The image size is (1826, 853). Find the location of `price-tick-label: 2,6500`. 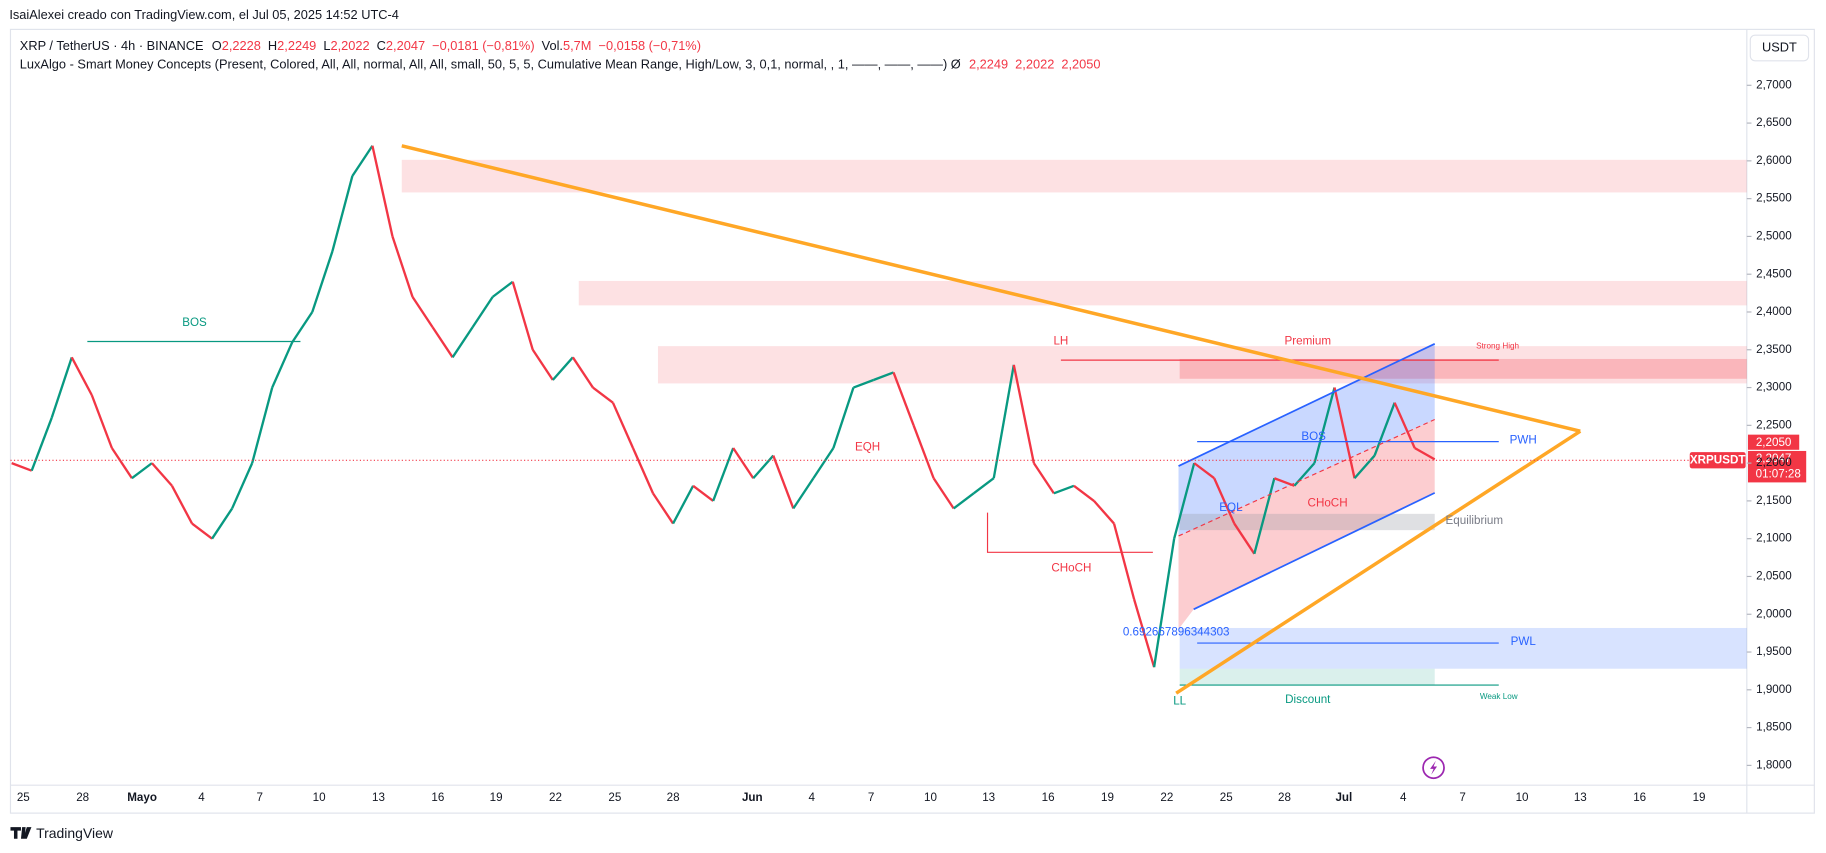

price-tick-label: 2,6500 is located at coordinates (1774, 122).